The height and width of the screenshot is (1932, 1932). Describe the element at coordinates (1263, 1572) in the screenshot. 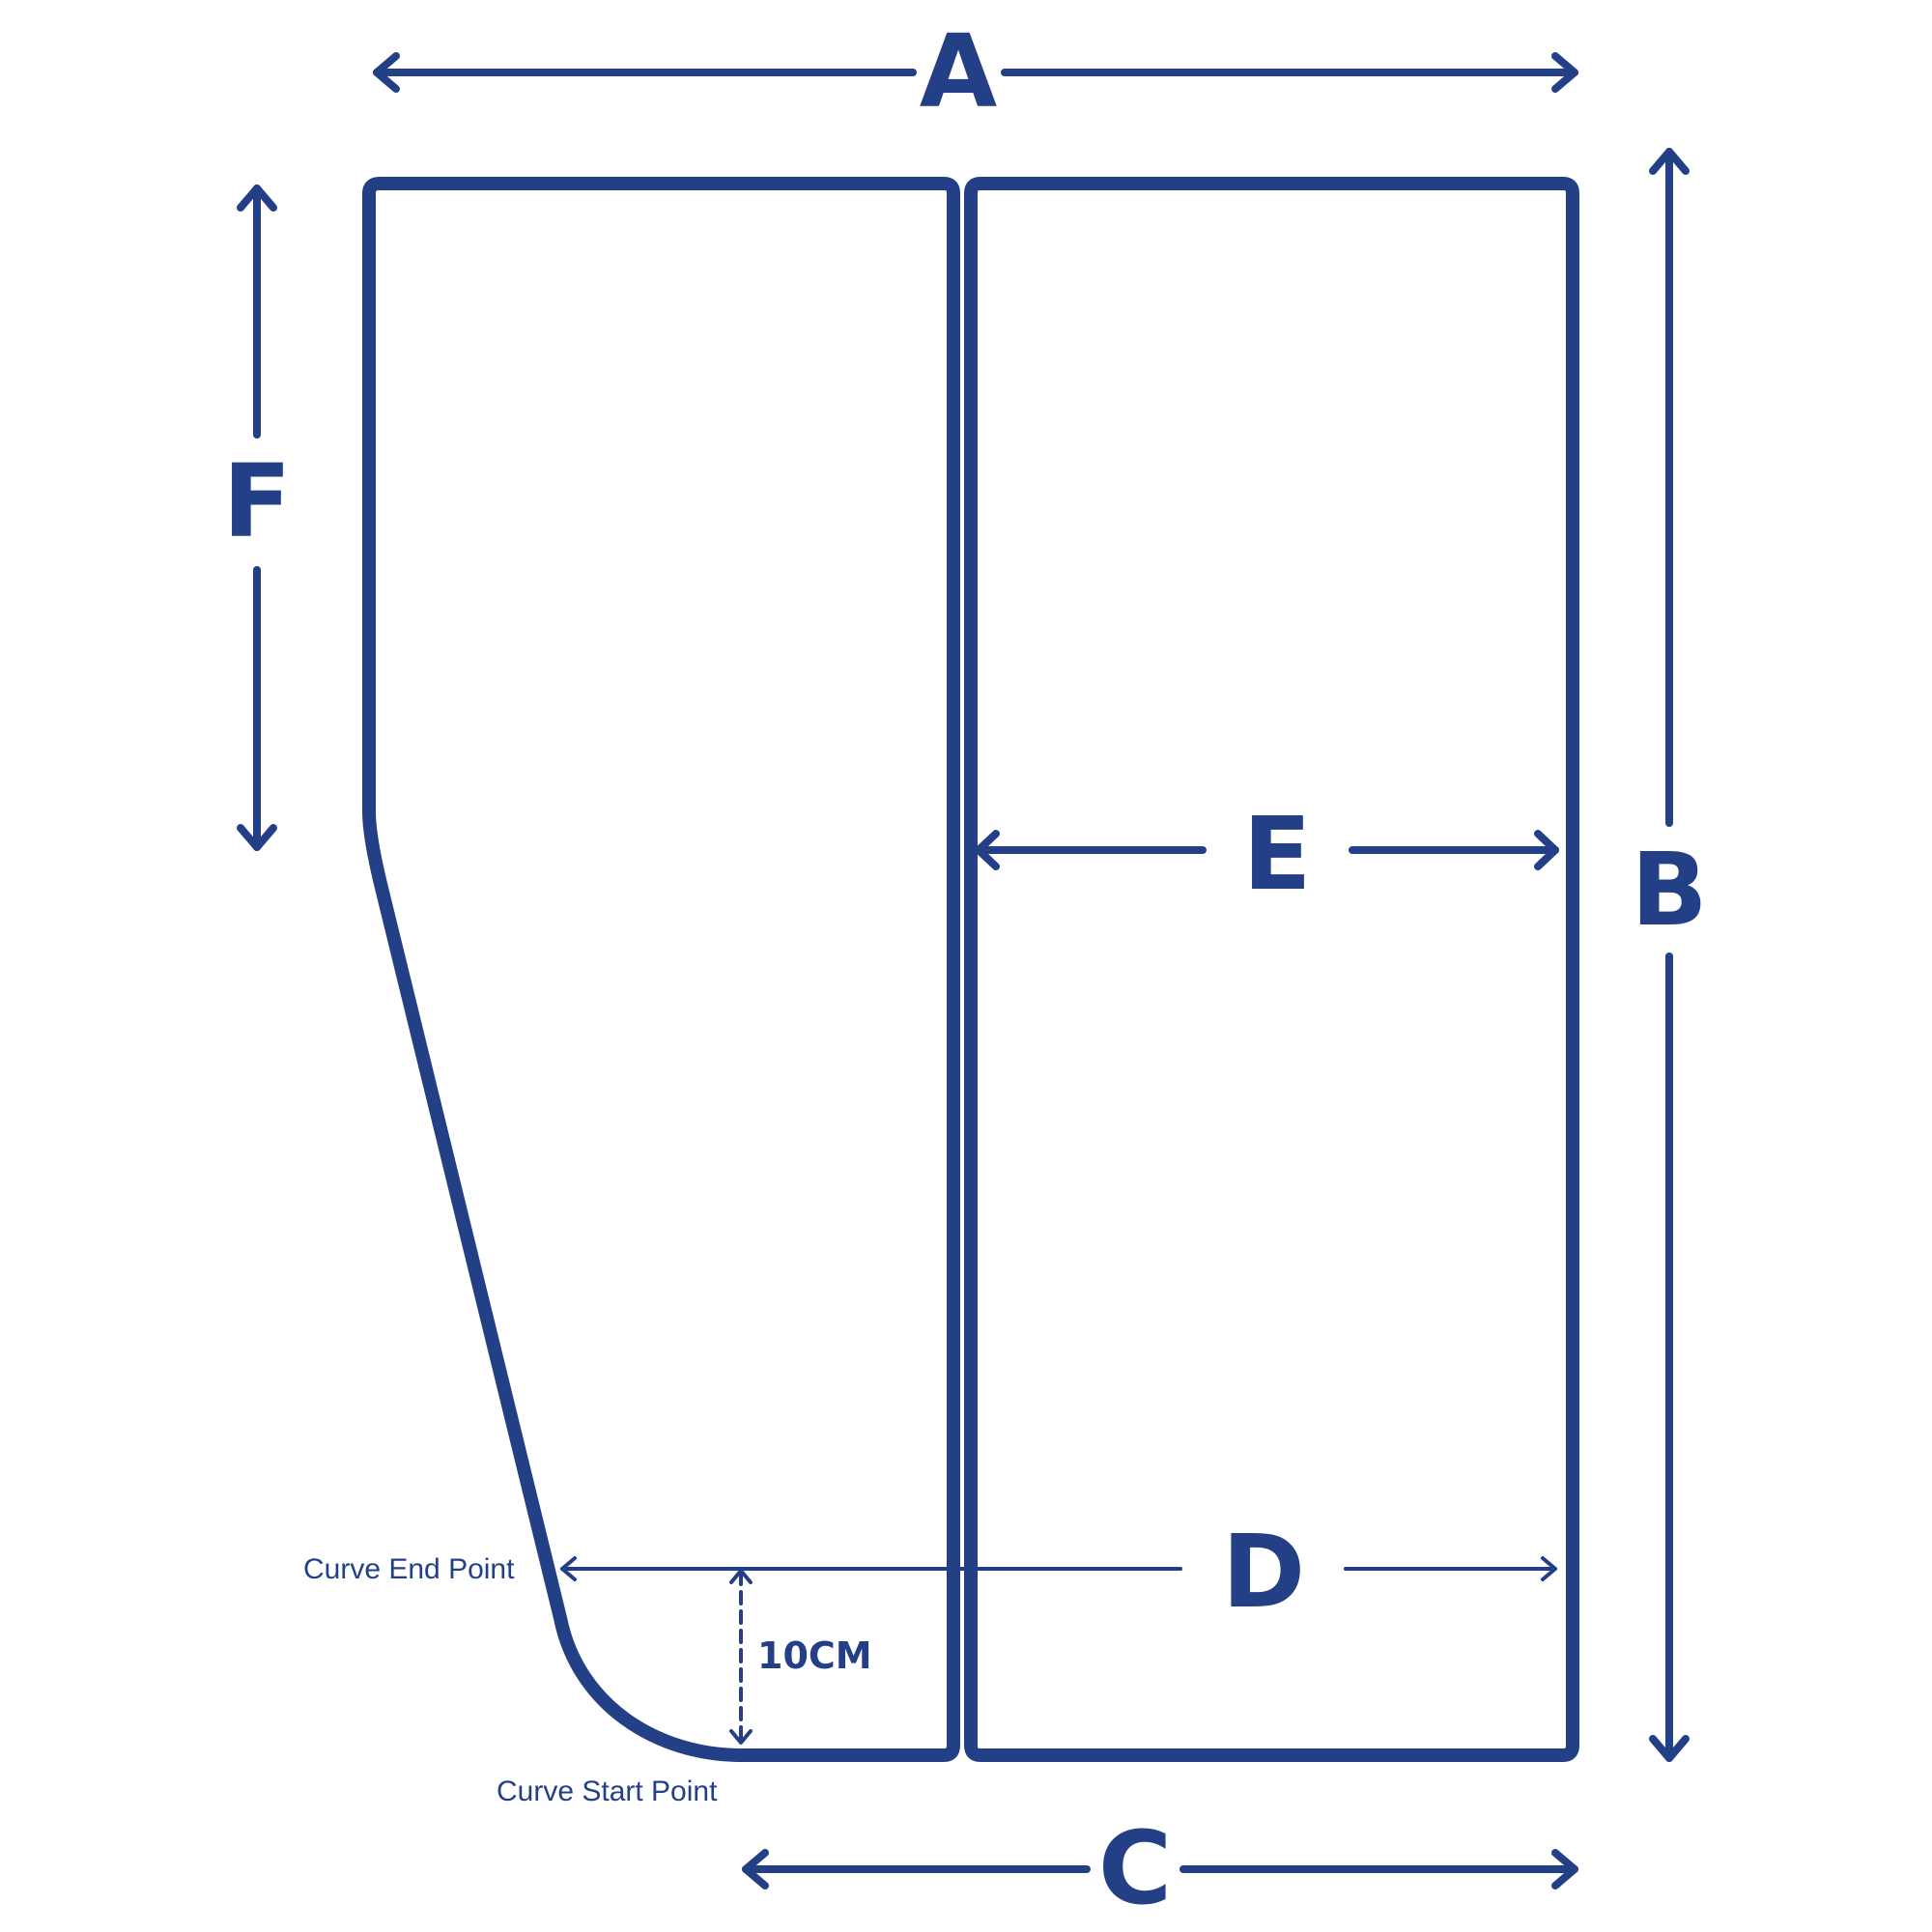

I see `label-d: D` at that location.